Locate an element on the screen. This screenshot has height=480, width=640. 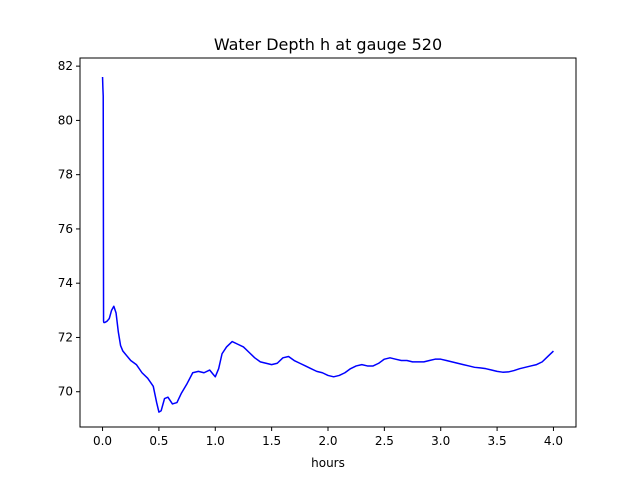
y-tick-label: 80 is located at coordinates (65, 120).